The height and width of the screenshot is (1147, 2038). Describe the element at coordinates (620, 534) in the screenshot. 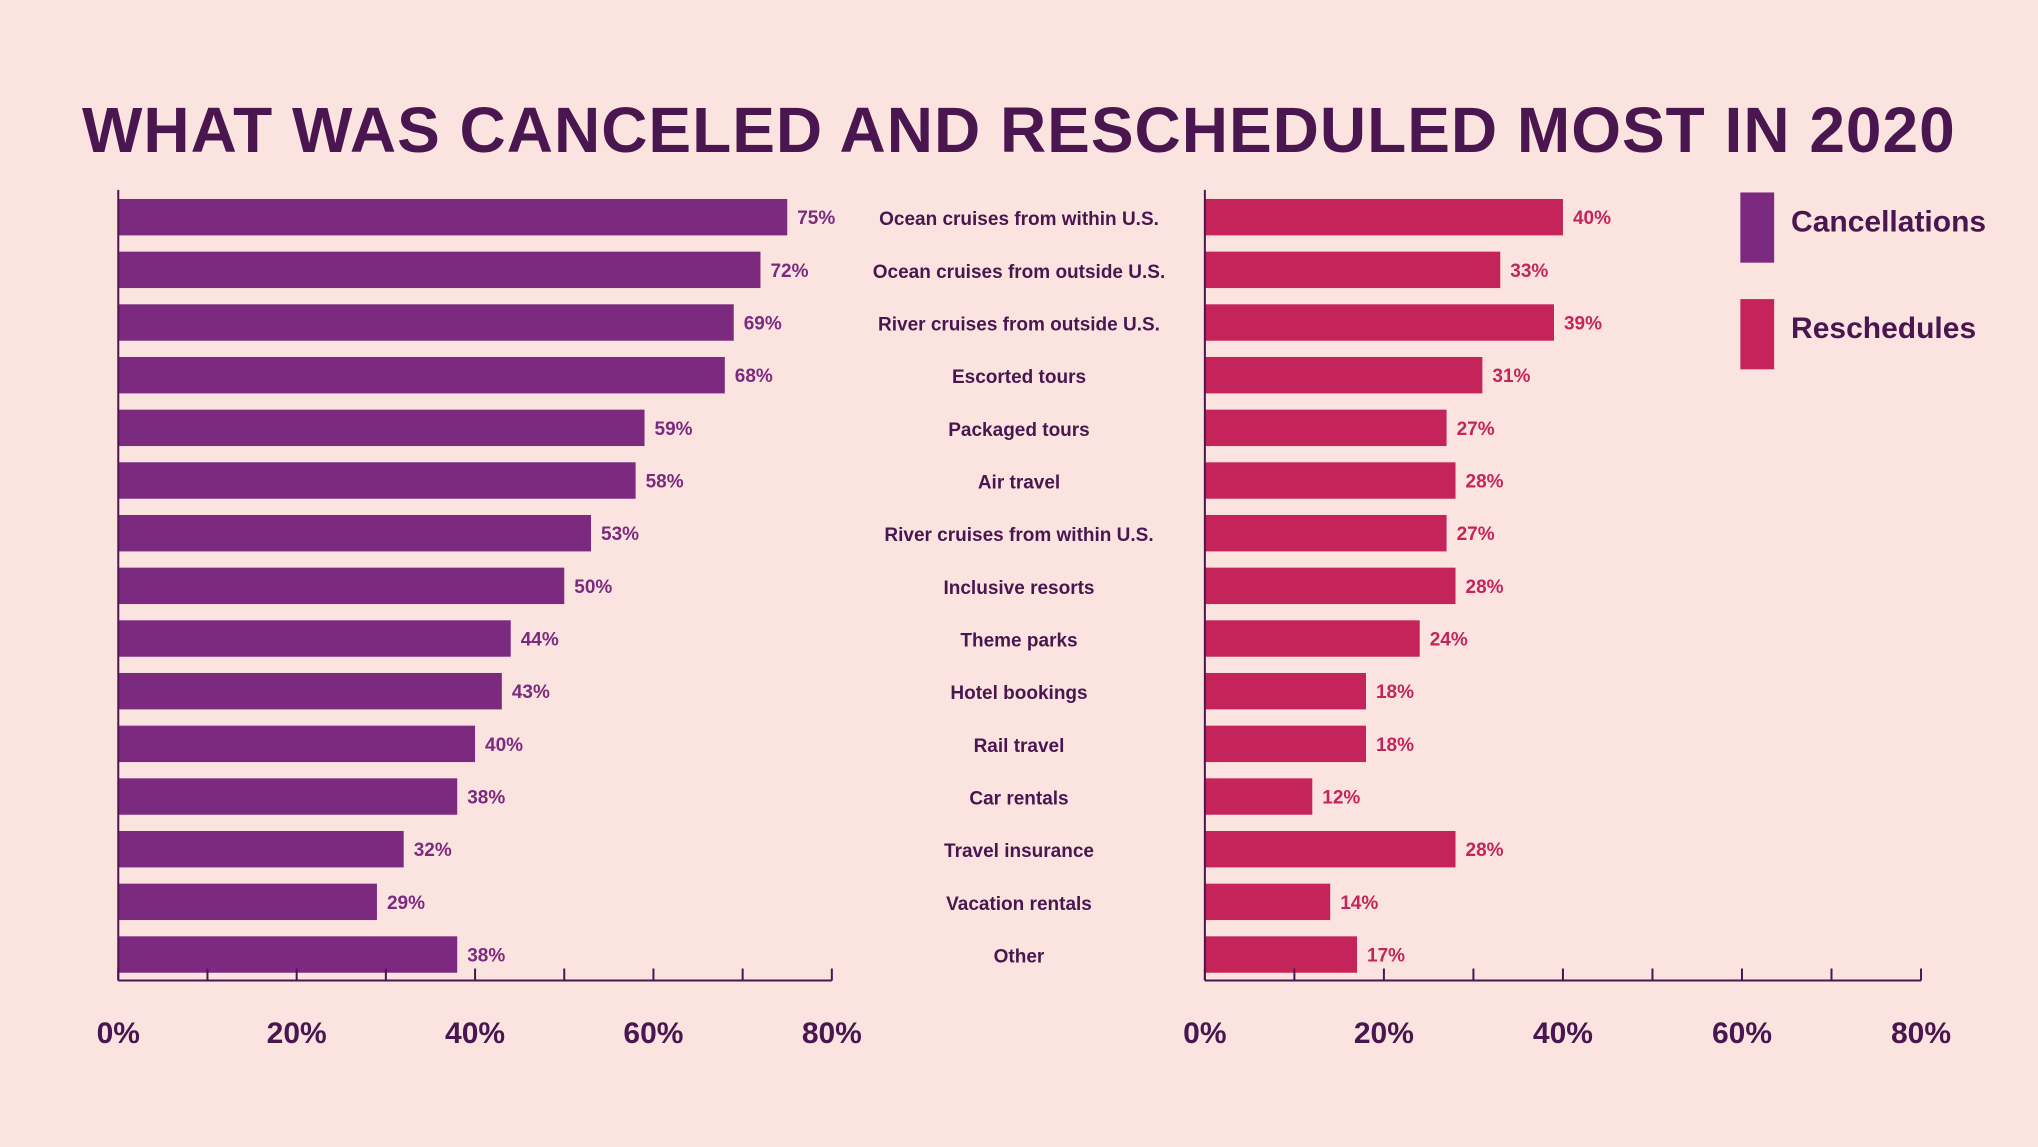

I see `value-label-cancellations-6: 53%` at that location.